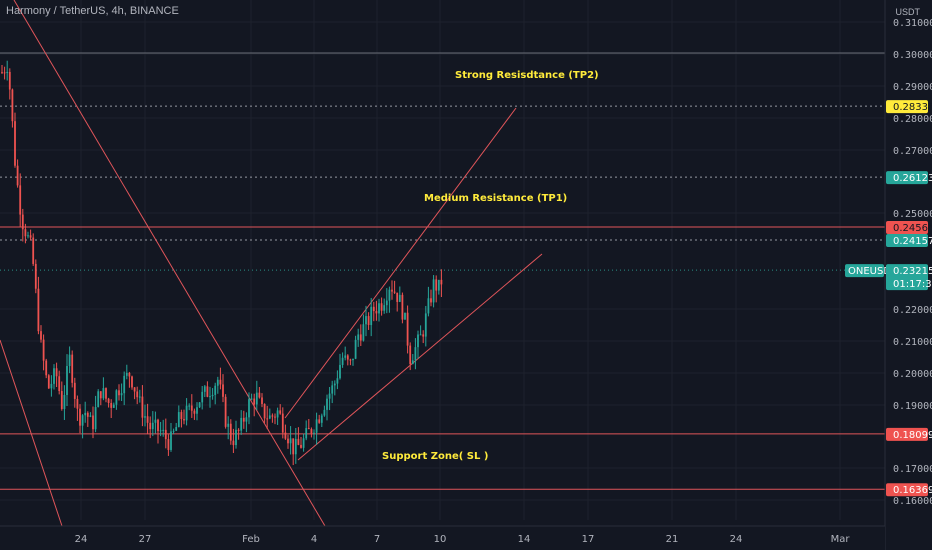 The image size is (932, 550). Describe the element at coordinates (873, 271) in the screenshot. I see `symbol-tag-label: ONEUSDT` at that location.